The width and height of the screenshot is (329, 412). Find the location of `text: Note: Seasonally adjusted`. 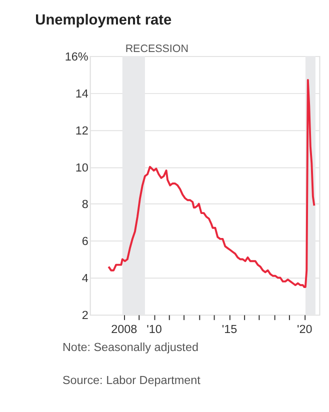

text: Note: Seasonally adjusted is located at coordinates (130, 347).